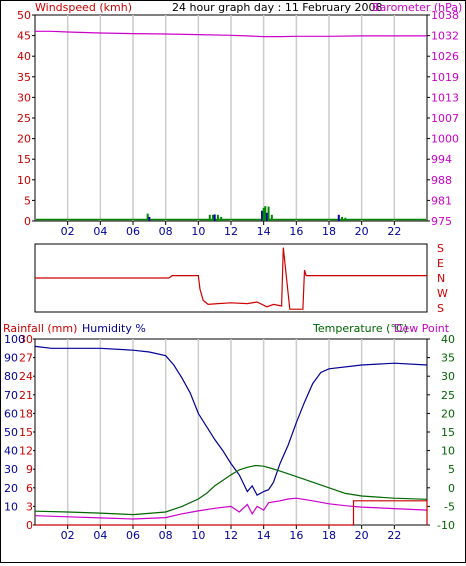 The height and width of the screenshot is (566, 466). What do you see at coordinates (296, 535) in the screenshot?
I see `p3-x-tick-label: 16` at bounding box center [296, 535].